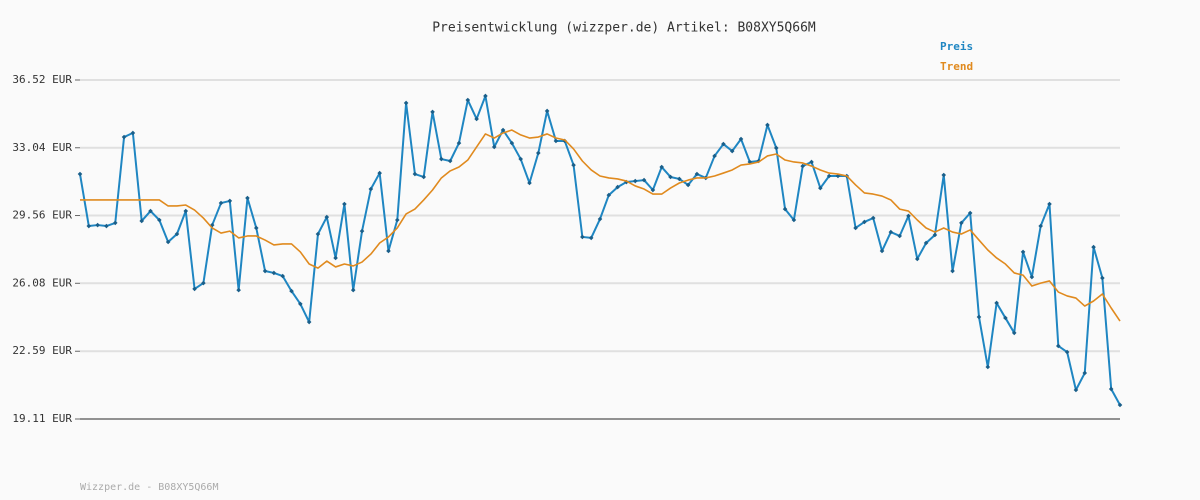  What do you see at coordinates (42, 350) in the screenshot?
I see `y-tick-label: 22.59 EUR` at bounding box center [42, 350].